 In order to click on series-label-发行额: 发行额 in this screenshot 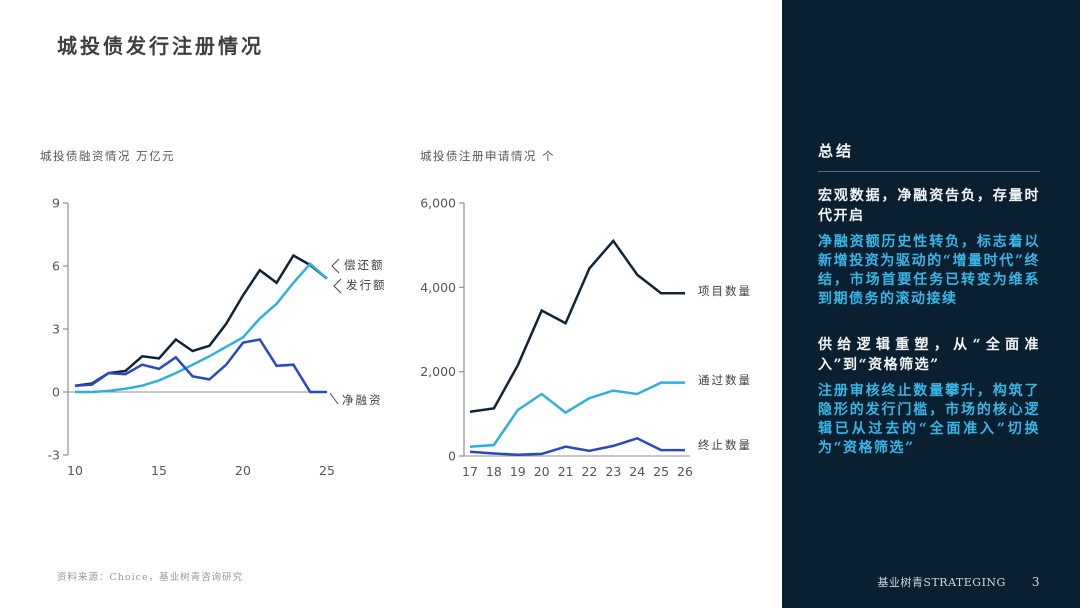, I will do `click(366, 285)`.